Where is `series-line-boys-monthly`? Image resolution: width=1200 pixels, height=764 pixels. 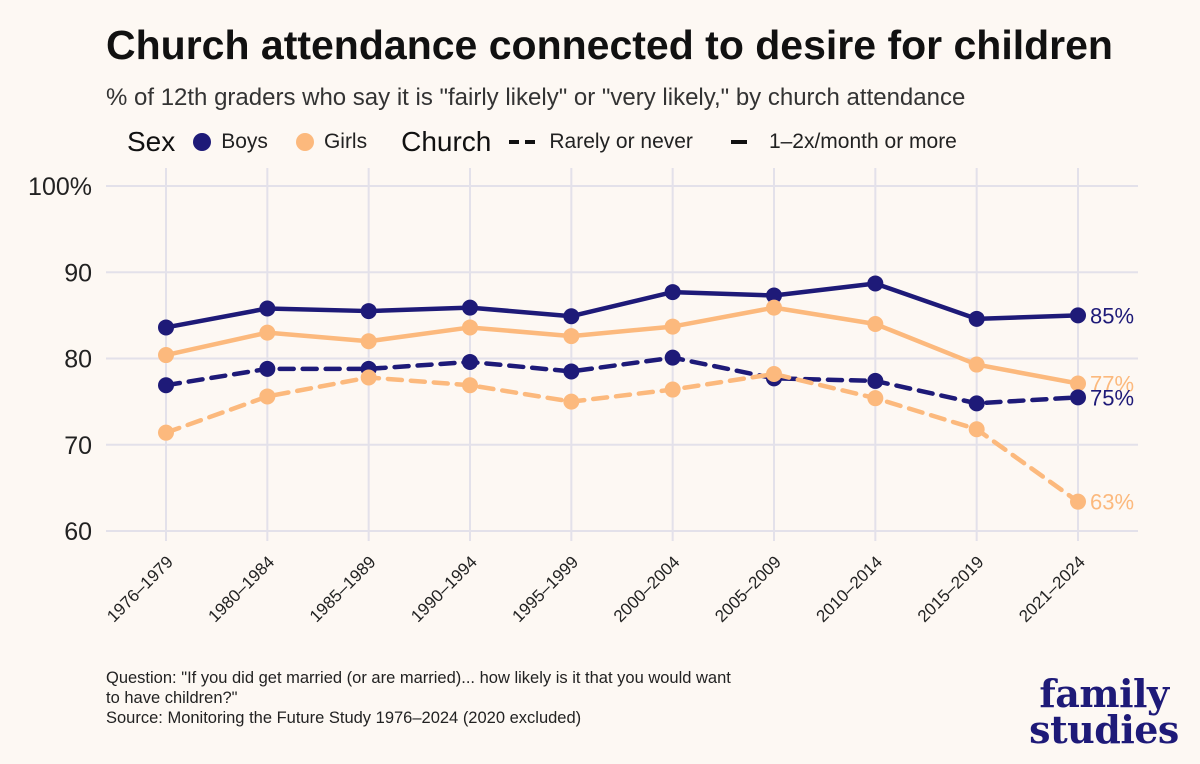
series-line-boys-monthly is located at coordinates (622, 305).